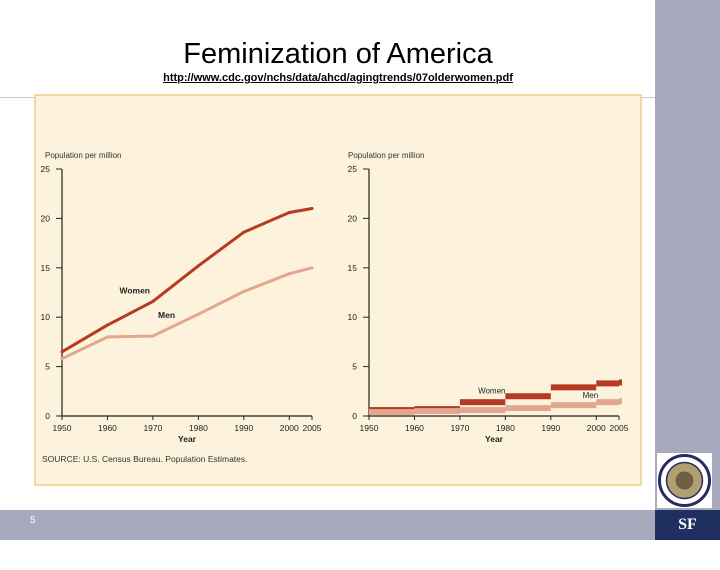 The width and height of the screenshot is (720, 570). I want to click on university-seal, so click(684, 480).